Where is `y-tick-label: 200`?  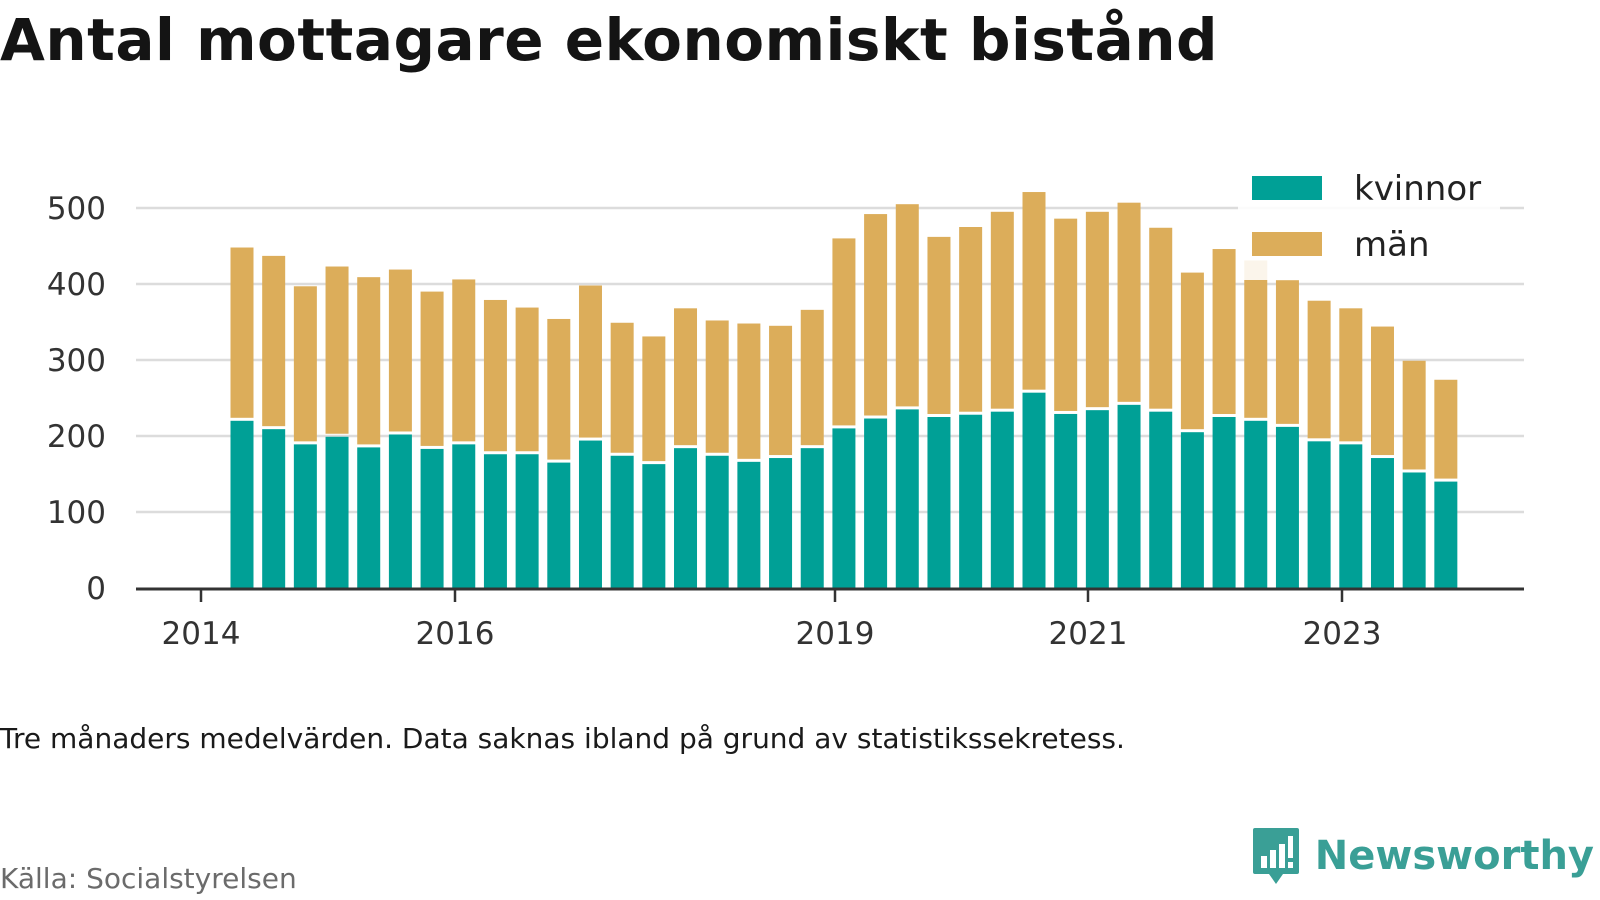 y-tick-label: 200 is located at coordinates (76, 437).